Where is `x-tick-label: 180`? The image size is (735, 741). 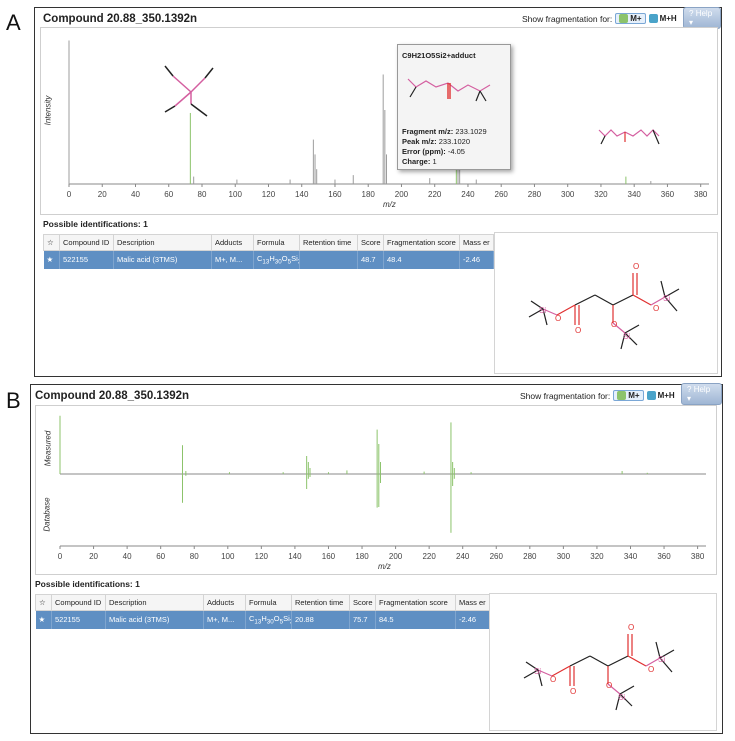
x-tick-label: 180 is located at coordinates (369, 194).